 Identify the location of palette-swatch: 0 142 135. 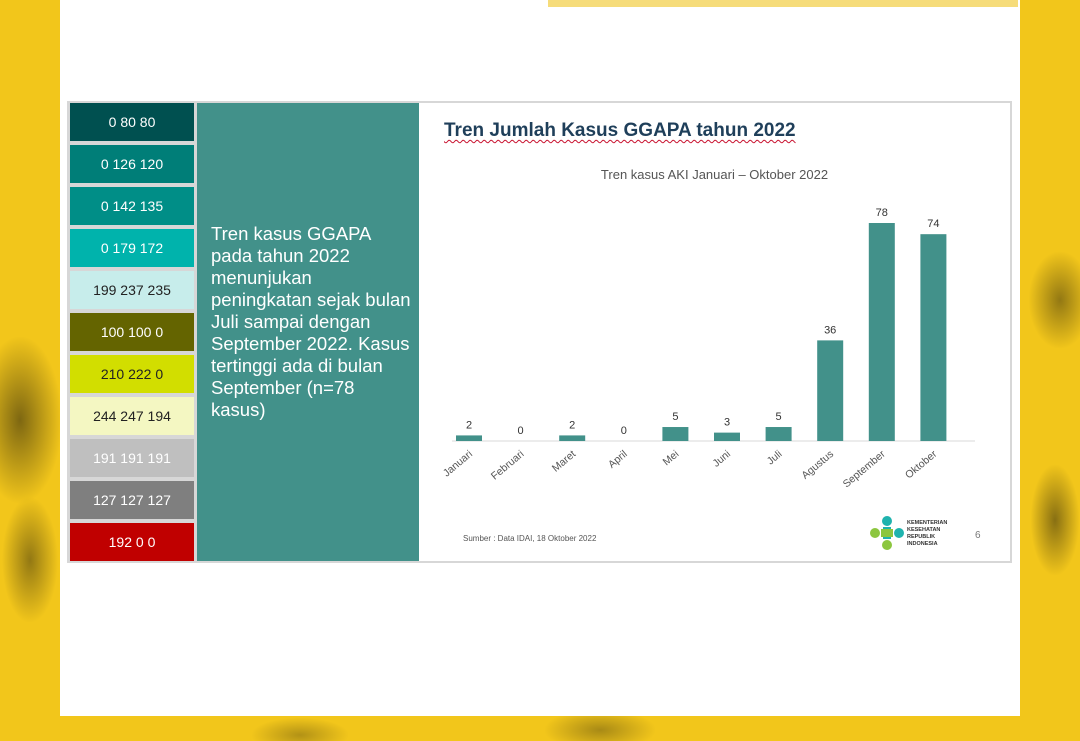
(132, 206).